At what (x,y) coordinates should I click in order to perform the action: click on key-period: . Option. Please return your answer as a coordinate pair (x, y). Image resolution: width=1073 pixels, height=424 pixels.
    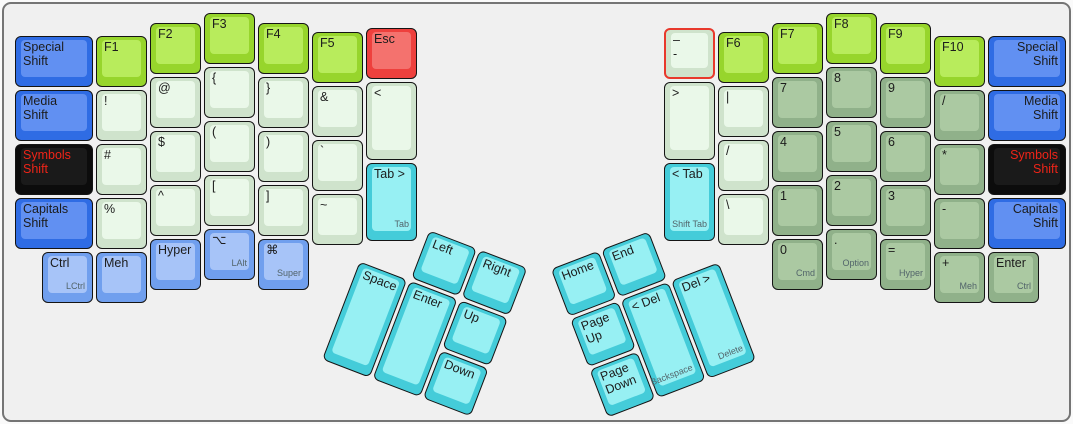
    Looking at the image, I should click on (851, 254).